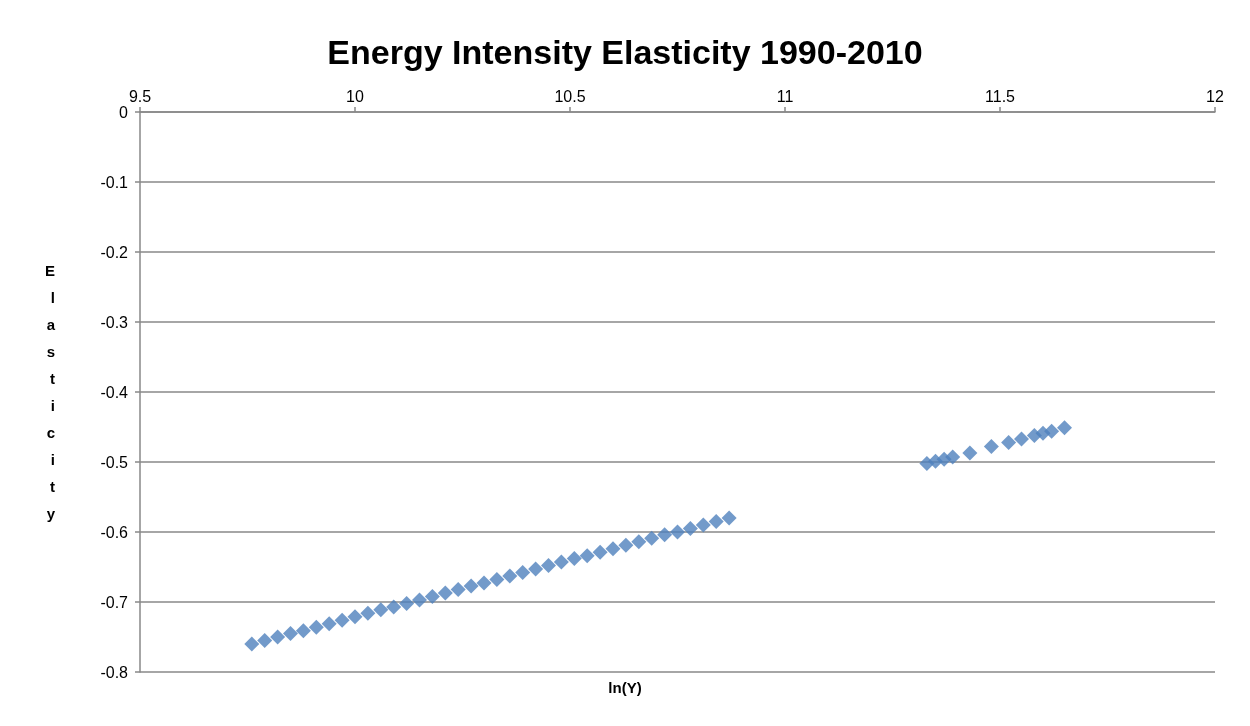  Describe the element at coordinates (114, 322) in the screenshot. I see `y-tick-label: -0.3` at that location.